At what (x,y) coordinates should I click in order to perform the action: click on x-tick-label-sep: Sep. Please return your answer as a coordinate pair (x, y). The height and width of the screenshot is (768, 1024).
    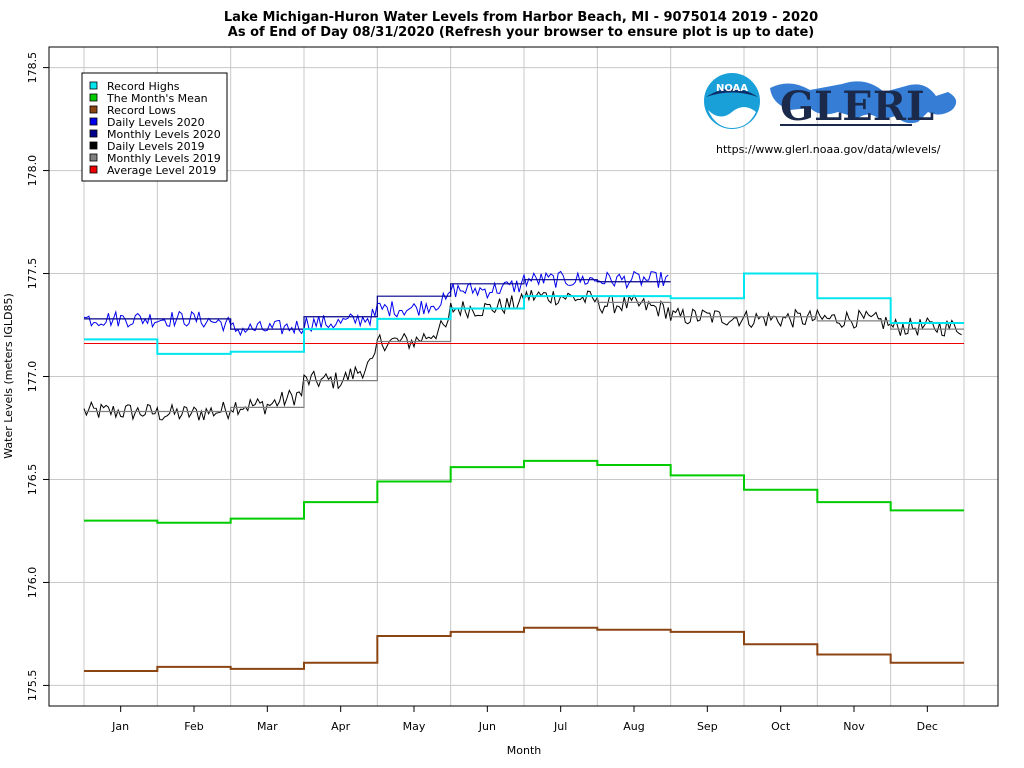
    Looking at the image, I should click on (707, 726).